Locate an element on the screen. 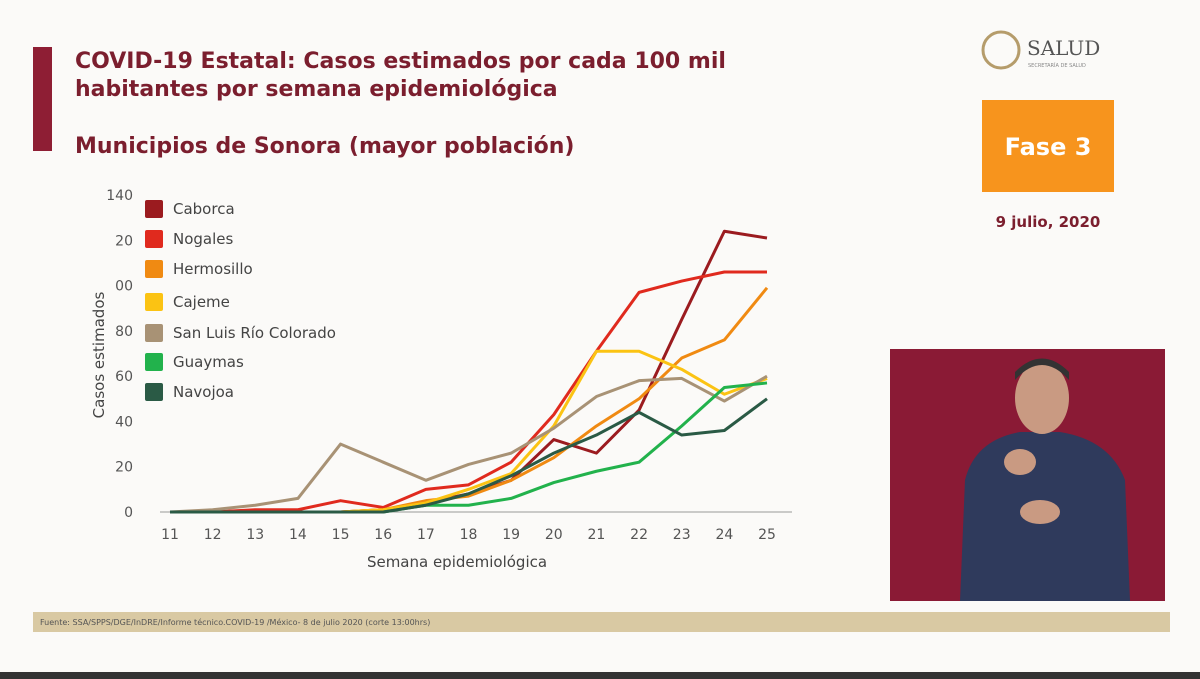 This screenshot has height=679, width=1200. interpreter-video is located at coordinates (1027, 475).